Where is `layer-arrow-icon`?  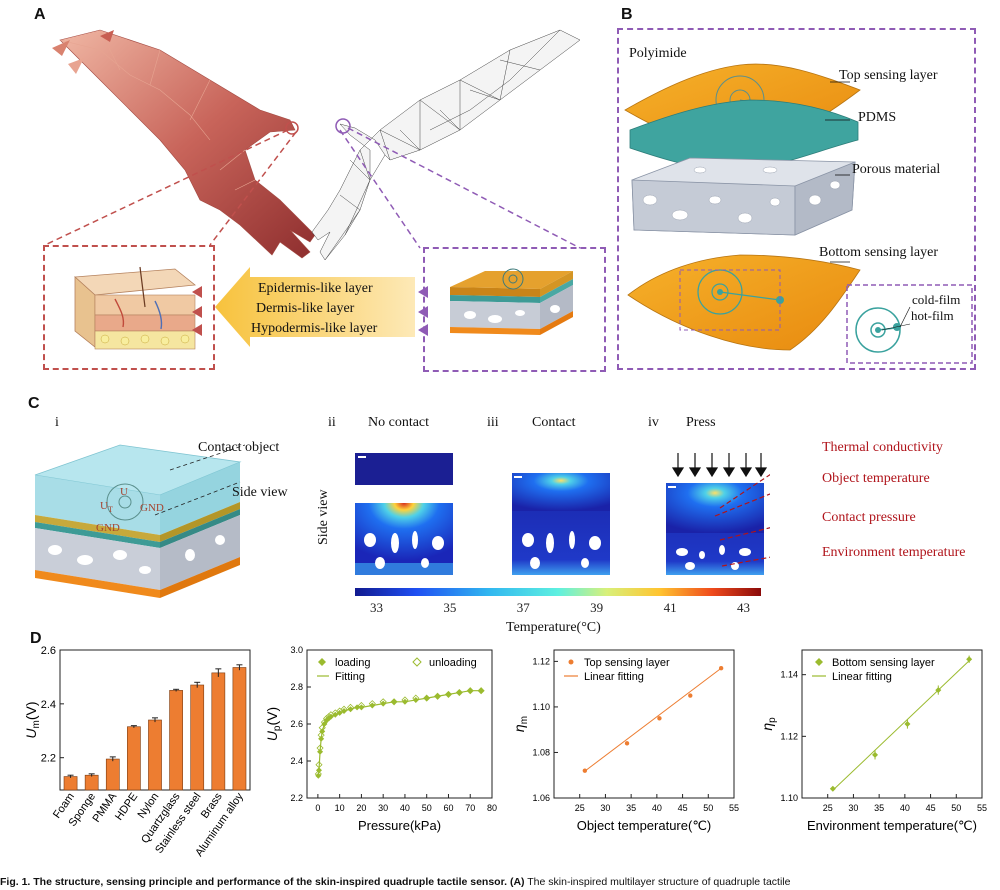
layer-arrow-icon is located at coordinates (315, 307).